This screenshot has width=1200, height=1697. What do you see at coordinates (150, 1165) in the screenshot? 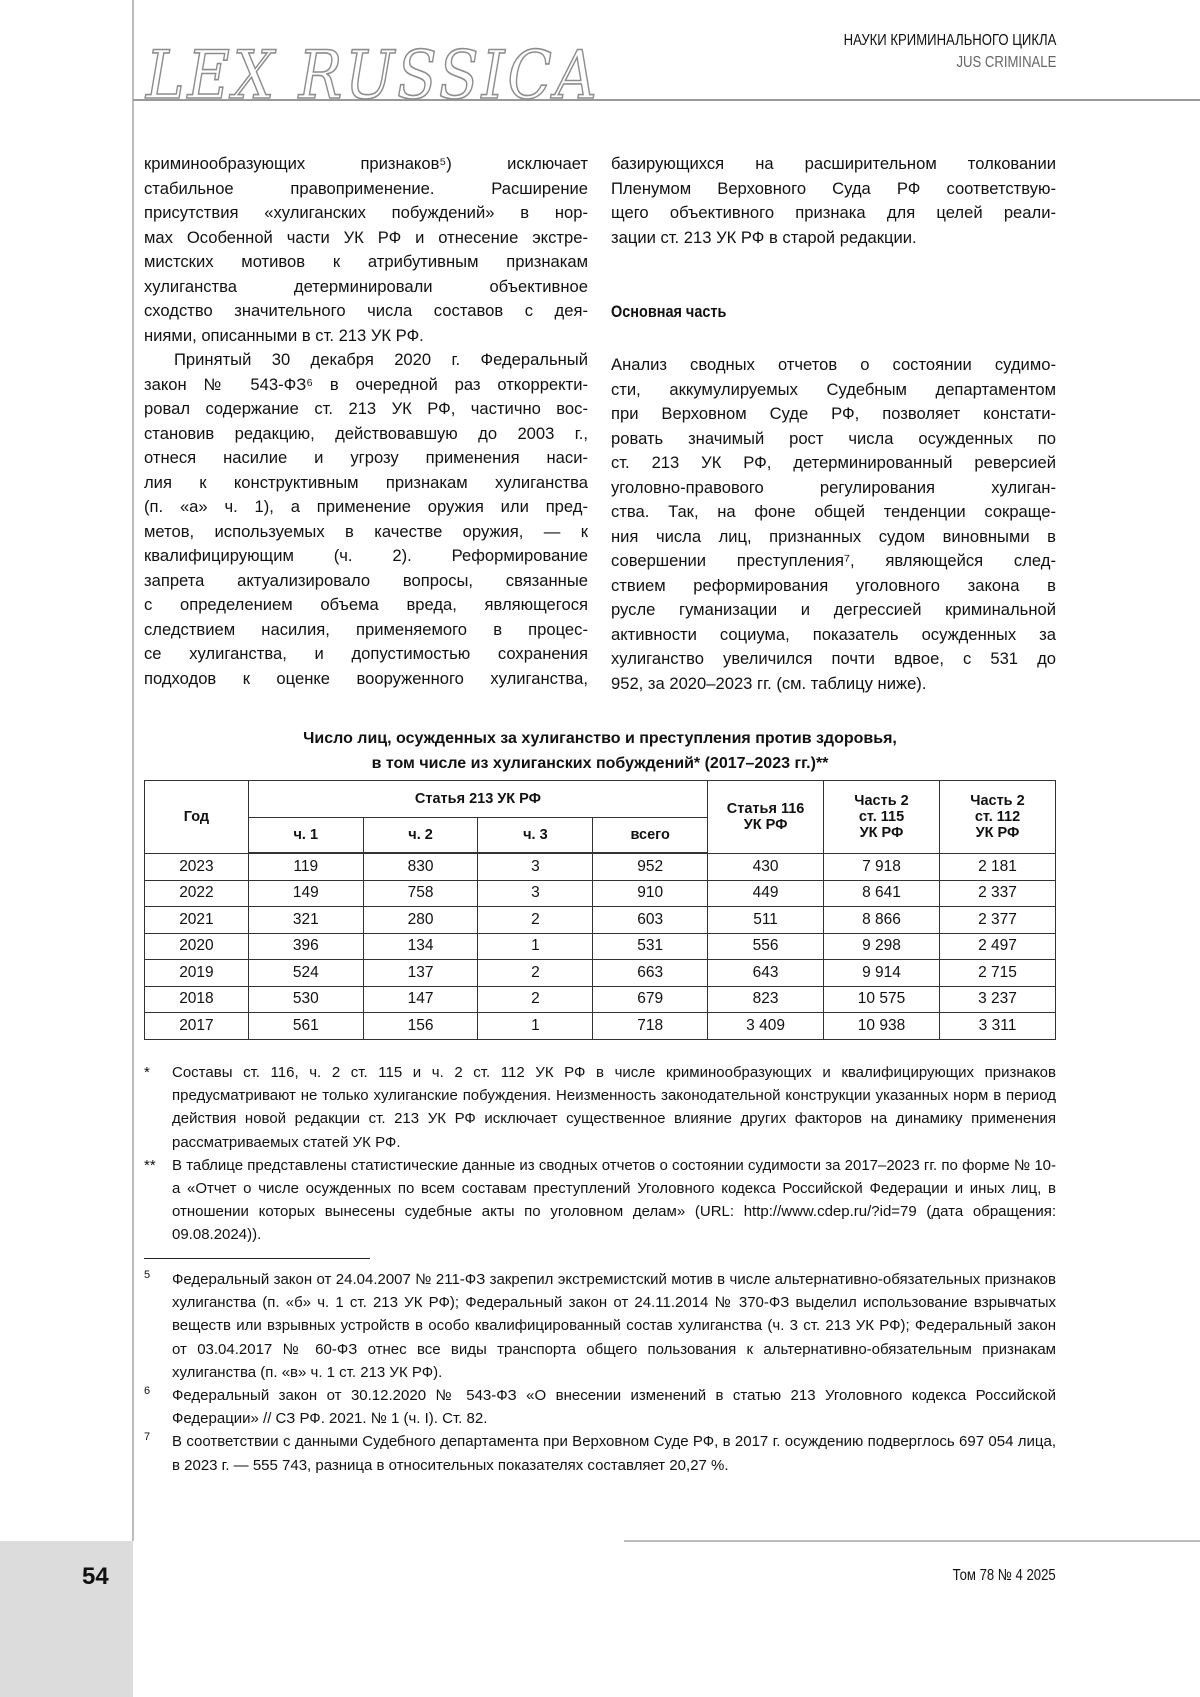
I see `note-marker: **` at bounding box center [150, 1165].